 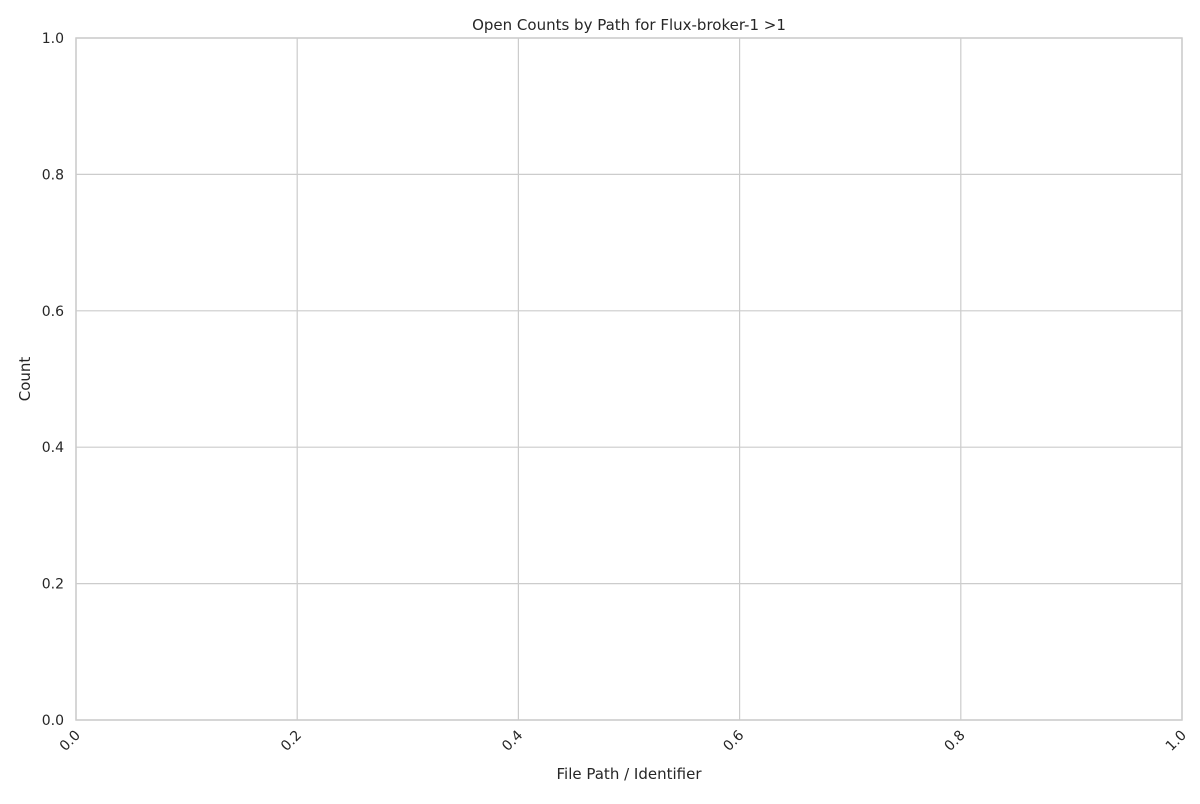 I want to click on y-tick-label: 1.0, so click(x=53, y=39).